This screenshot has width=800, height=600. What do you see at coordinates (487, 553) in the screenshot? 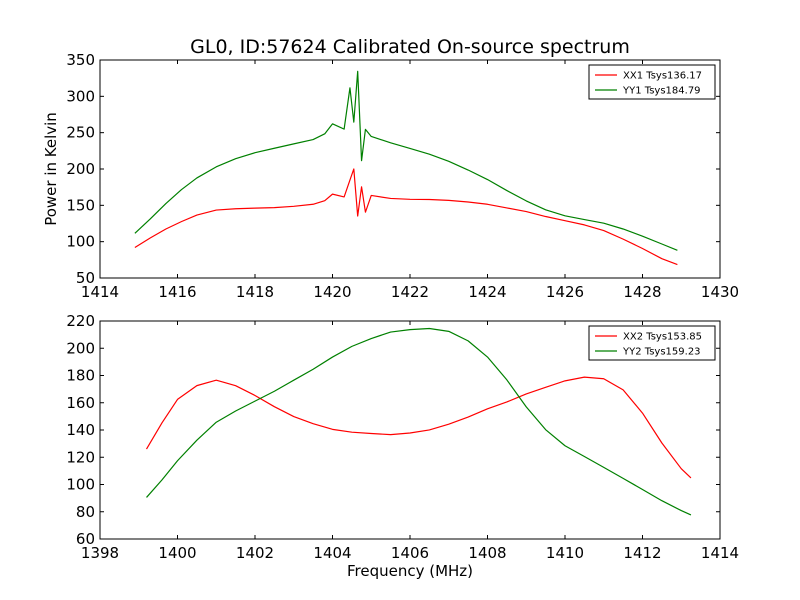
I see `x-tick-label: 1408` at bounding box center [487, 553].